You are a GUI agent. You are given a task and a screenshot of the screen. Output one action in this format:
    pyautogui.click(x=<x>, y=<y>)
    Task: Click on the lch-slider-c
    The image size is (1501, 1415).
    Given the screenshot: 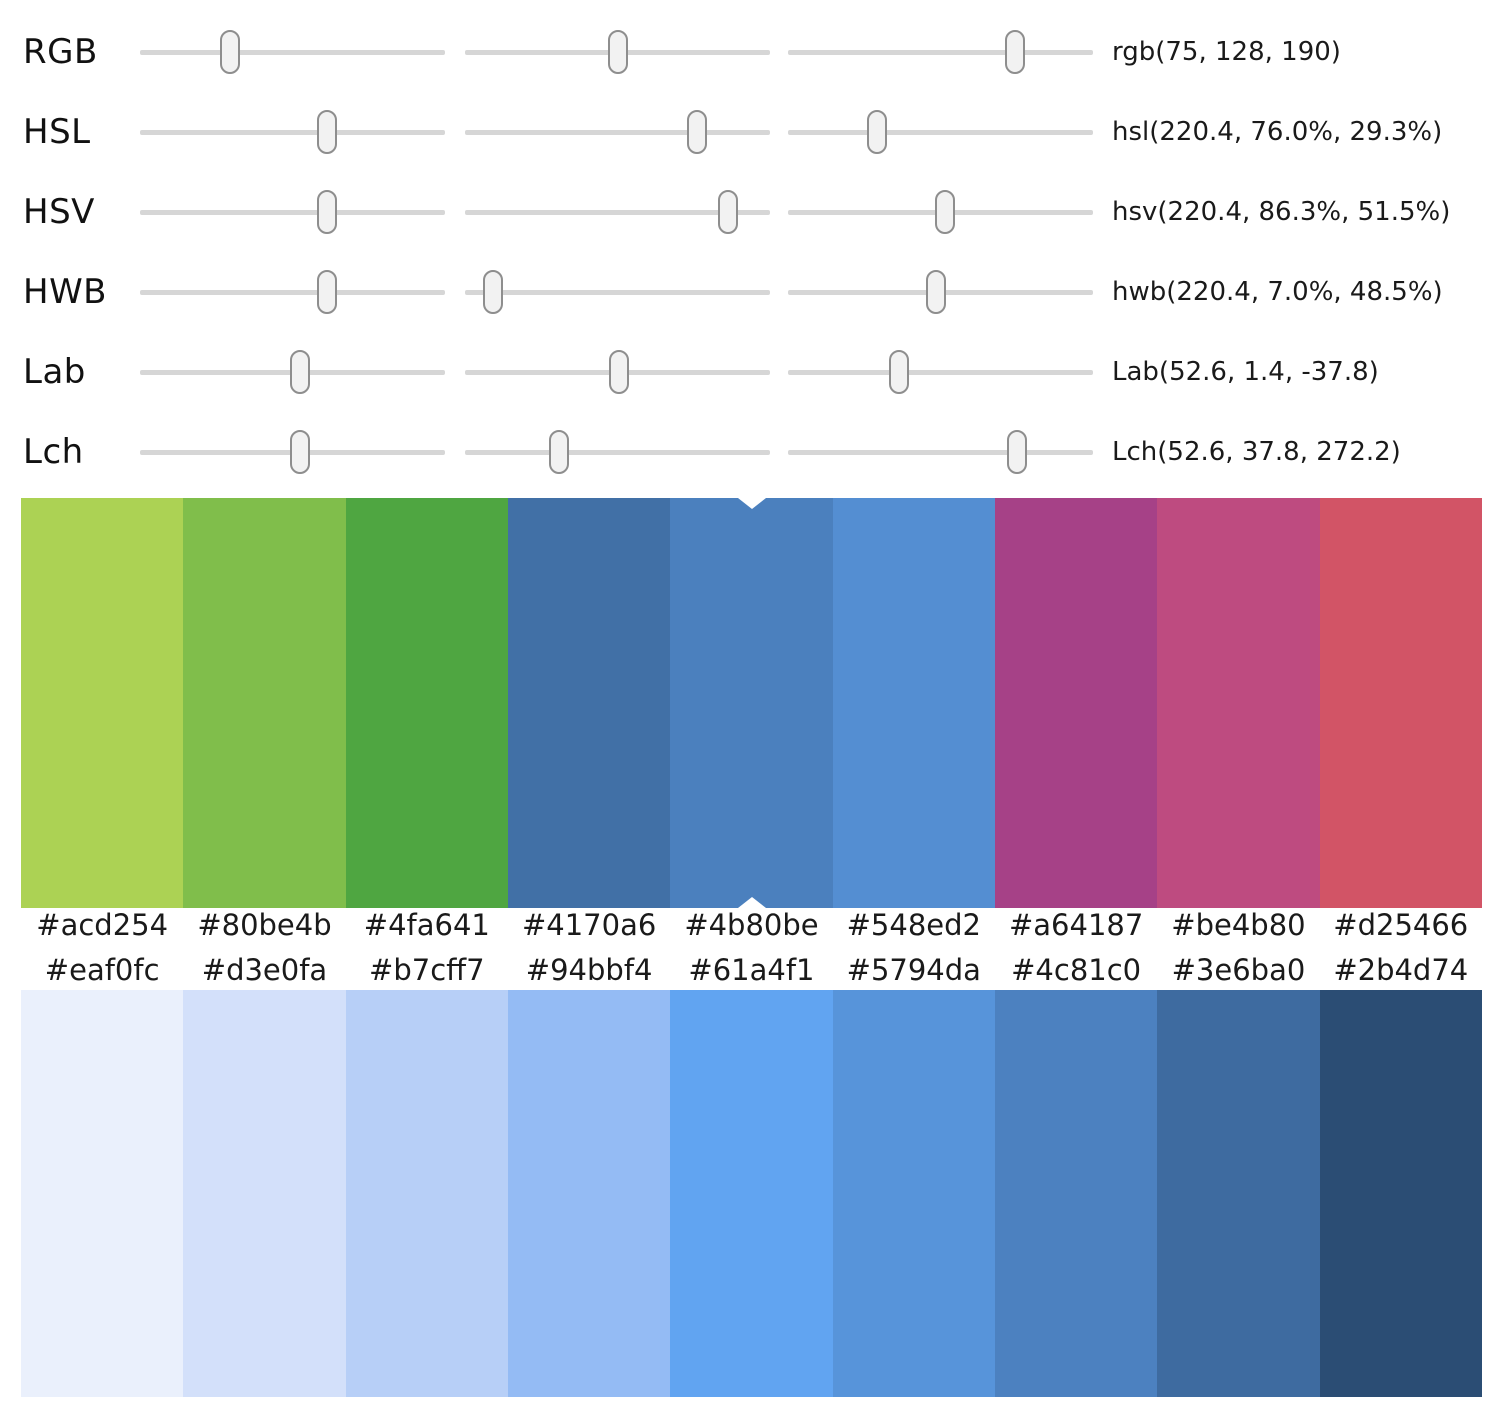 What is the action you would take?
    pyautogui.click(x=617, y=452)
    